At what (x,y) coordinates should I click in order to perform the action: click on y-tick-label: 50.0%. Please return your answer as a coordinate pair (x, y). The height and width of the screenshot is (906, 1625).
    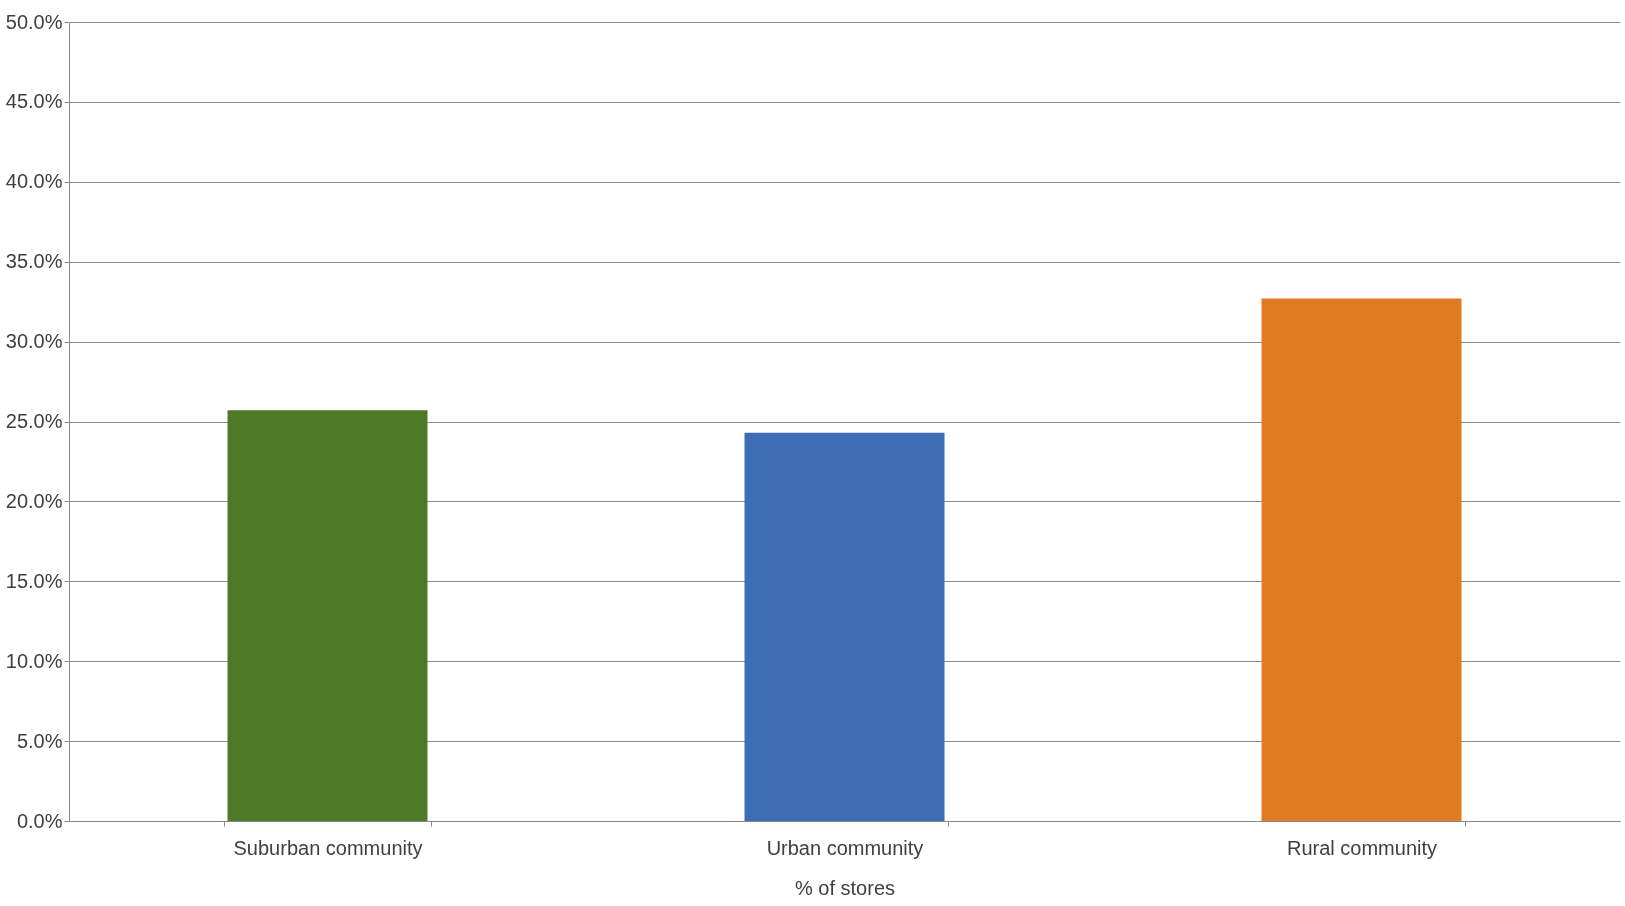
    Looking at the image, I should click on (34, 21).